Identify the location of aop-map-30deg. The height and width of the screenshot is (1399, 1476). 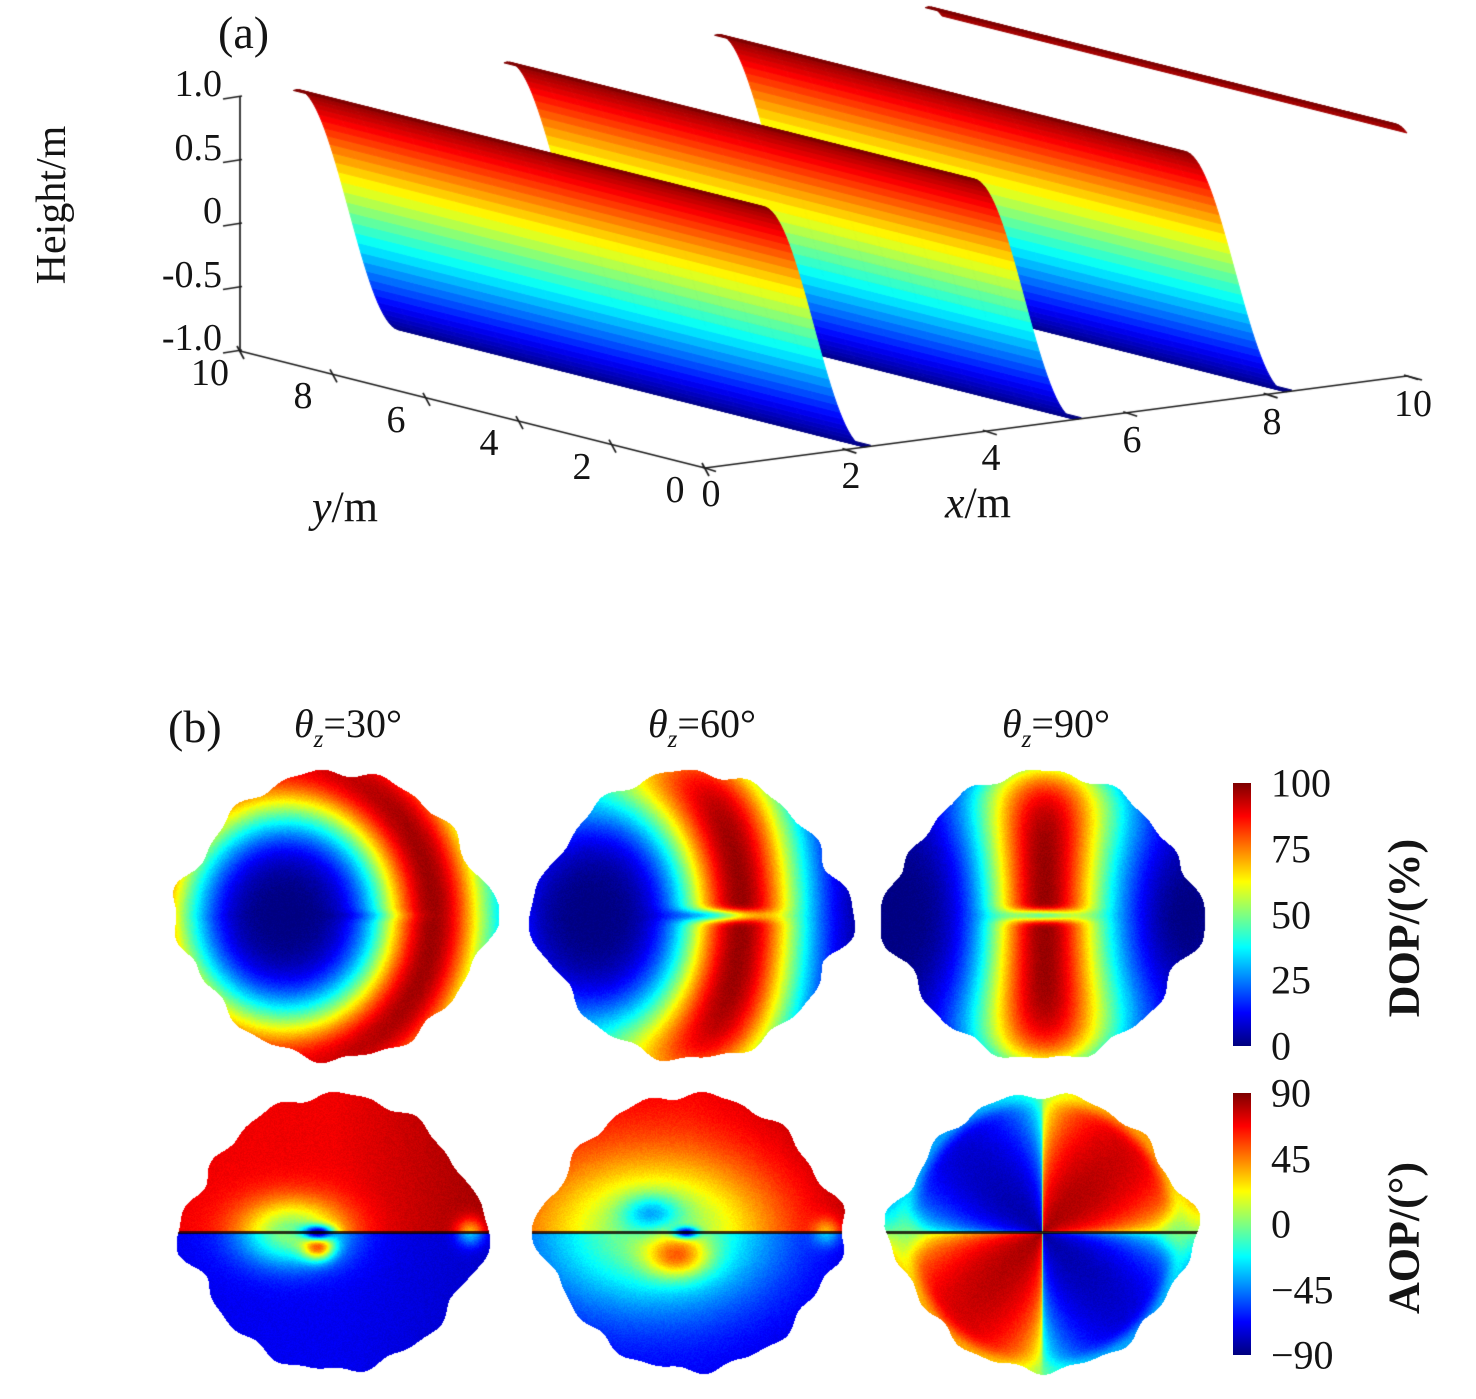
(334, 1225).